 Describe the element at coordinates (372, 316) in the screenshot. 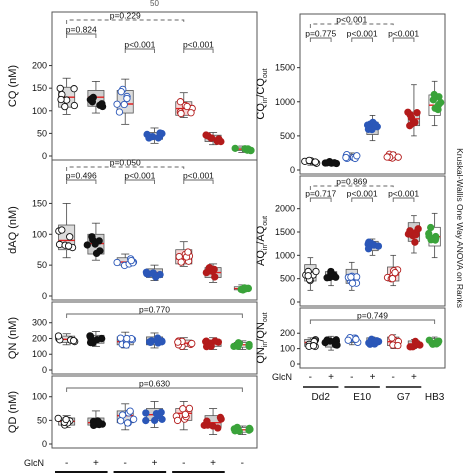

I see `p-value-label: p=0.749` at that location.